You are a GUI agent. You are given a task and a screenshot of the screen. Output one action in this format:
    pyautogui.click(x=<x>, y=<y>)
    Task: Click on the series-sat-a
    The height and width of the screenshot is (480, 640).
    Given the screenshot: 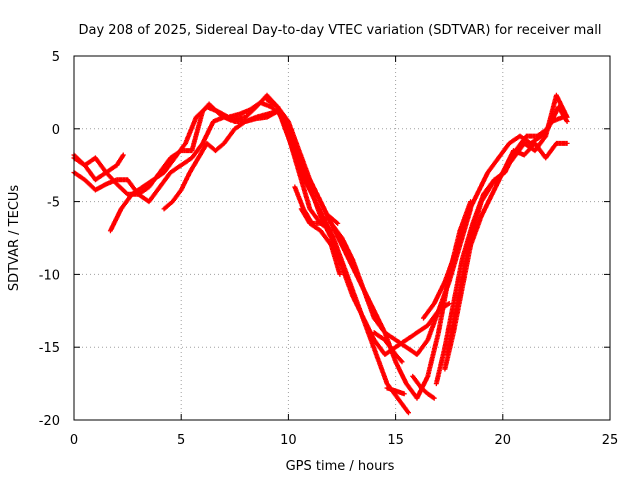 What is the action you would take?
    pyautogui.click(x=202, y=163)
    